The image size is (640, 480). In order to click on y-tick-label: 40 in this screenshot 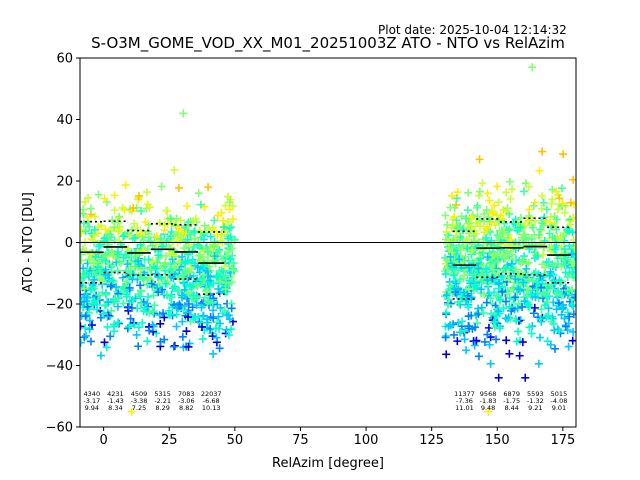, I will do `click(64, 120)`.